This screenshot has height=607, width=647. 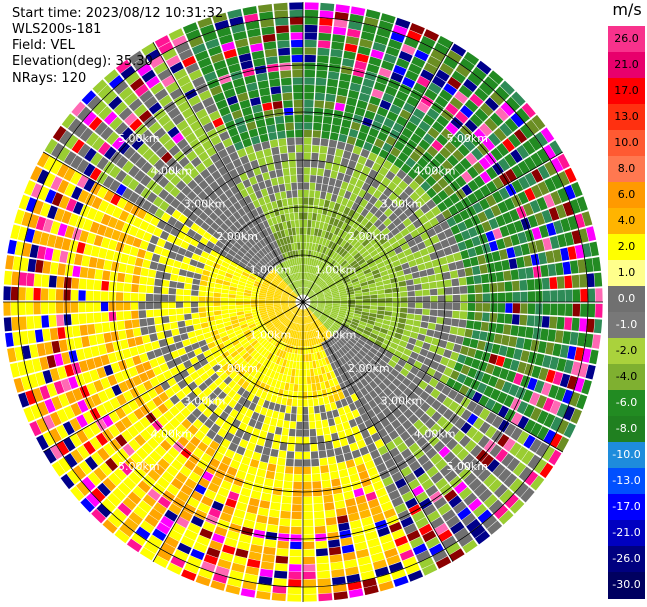 What do you see at coordinates (172, 170) in the screenshot?
I see `range-ring-label: 4.00km` at bounding box center [172, 170].